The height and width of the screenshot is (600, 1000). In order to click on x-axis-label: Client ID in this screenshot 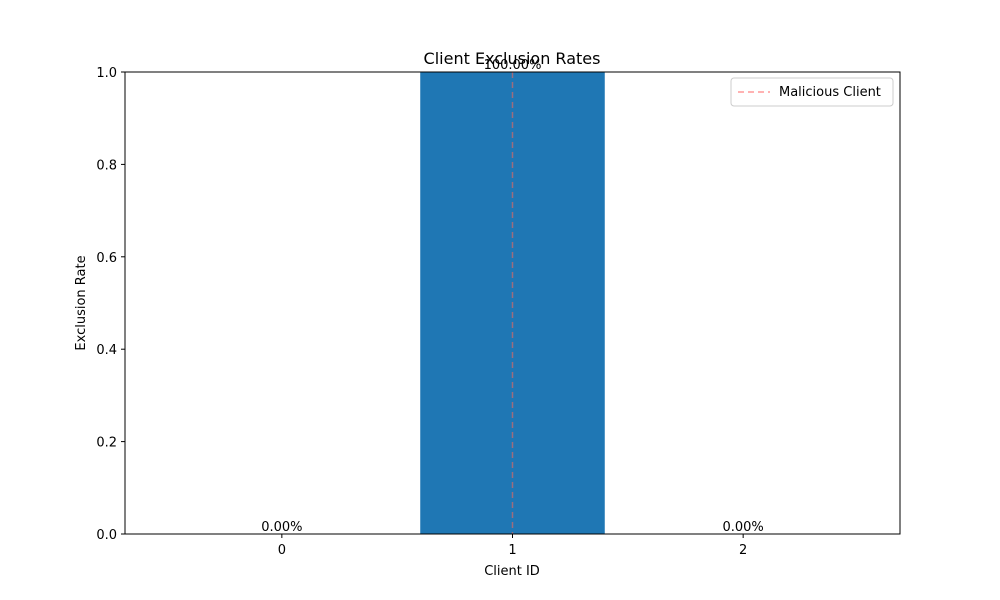, I will do `click(512, 571)`.